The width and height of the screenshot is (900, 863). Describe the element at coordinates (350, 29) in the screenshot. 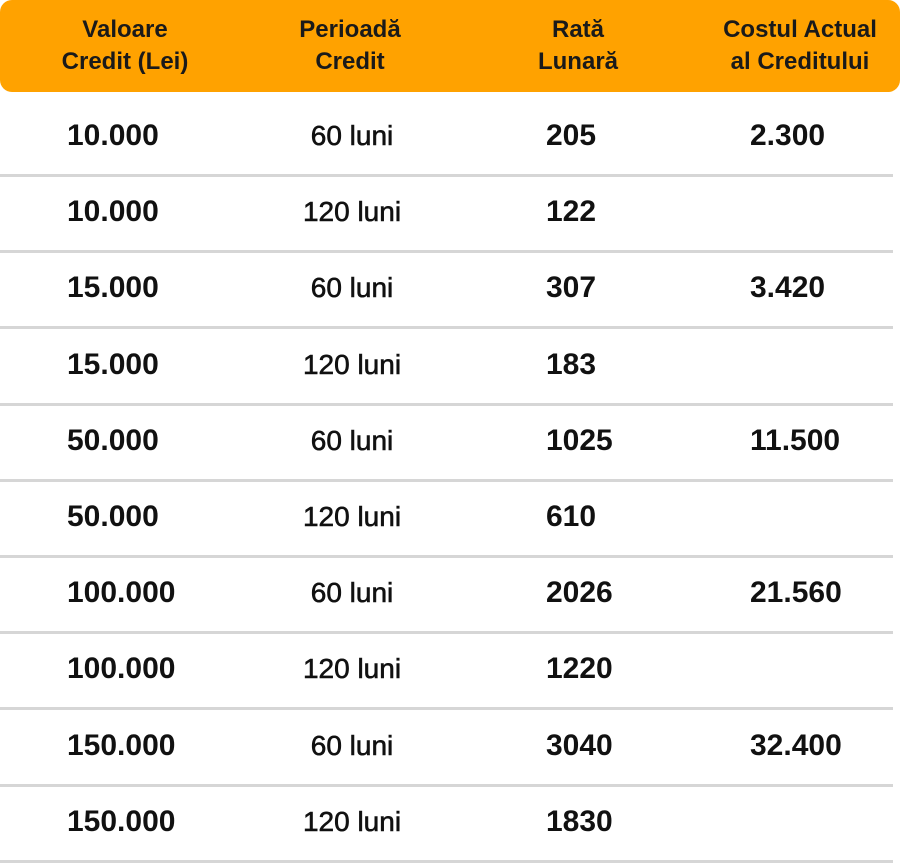

I see `header-line: Perioadă` at that location.